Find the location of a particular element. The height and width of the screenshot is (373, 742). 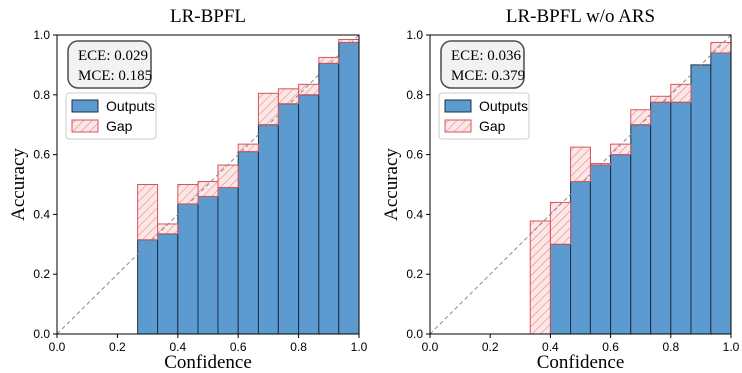

chart-title: LR-BPFL w/o ARS is located at coordinates (580, 16).